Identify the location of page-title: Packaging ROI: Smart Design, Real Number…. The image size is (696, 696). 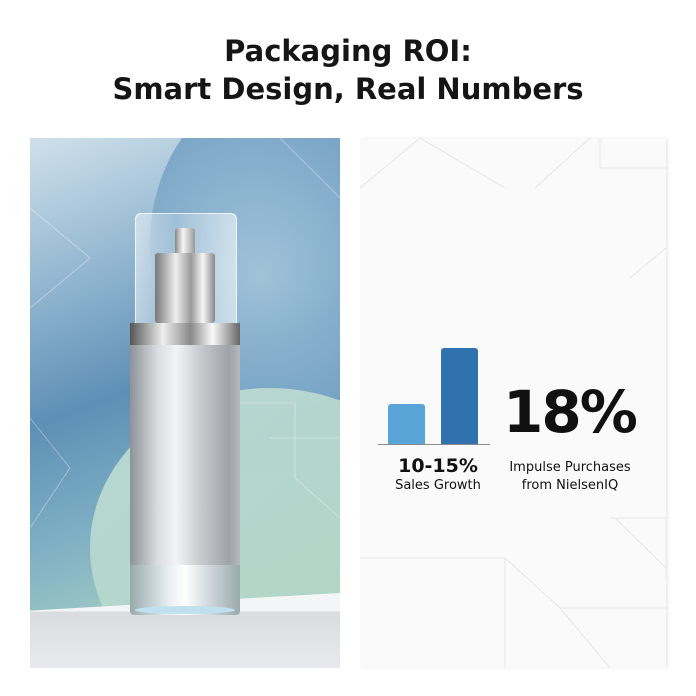
(348, 70).